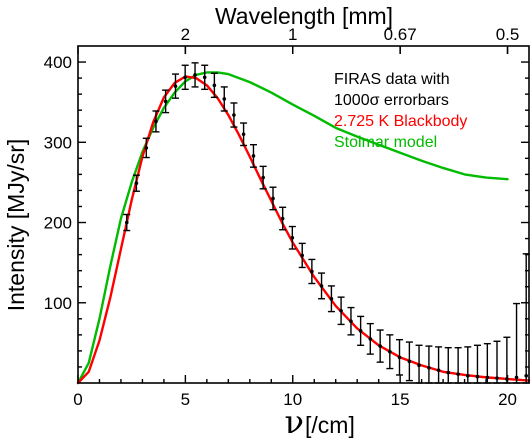 The image size is (531, 442). I want to click on top-axis-tick-label: 0.5, so click(508, 34).